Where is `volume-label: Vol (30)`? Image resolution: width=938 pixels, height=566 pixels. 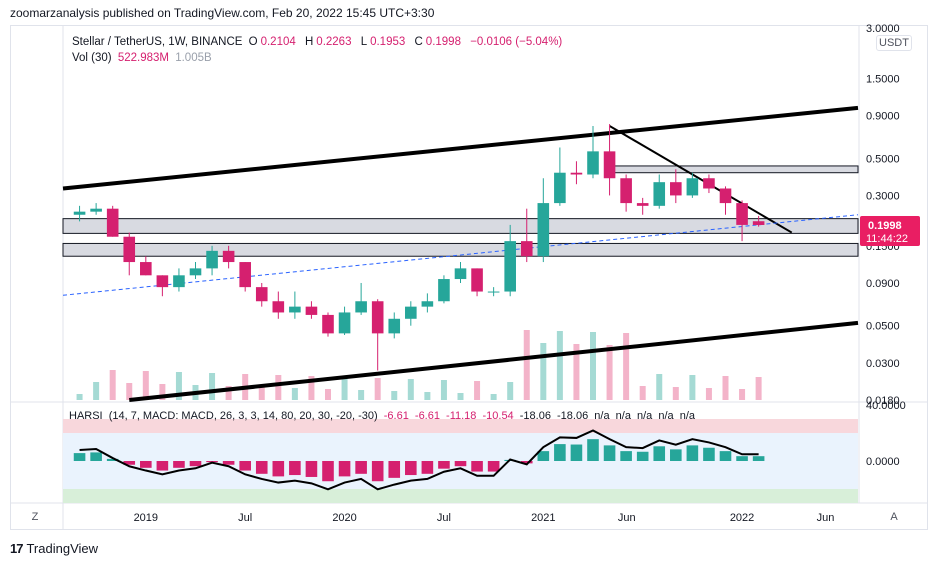
volume-label: Vol (30) is located at coordinates (92, 58).